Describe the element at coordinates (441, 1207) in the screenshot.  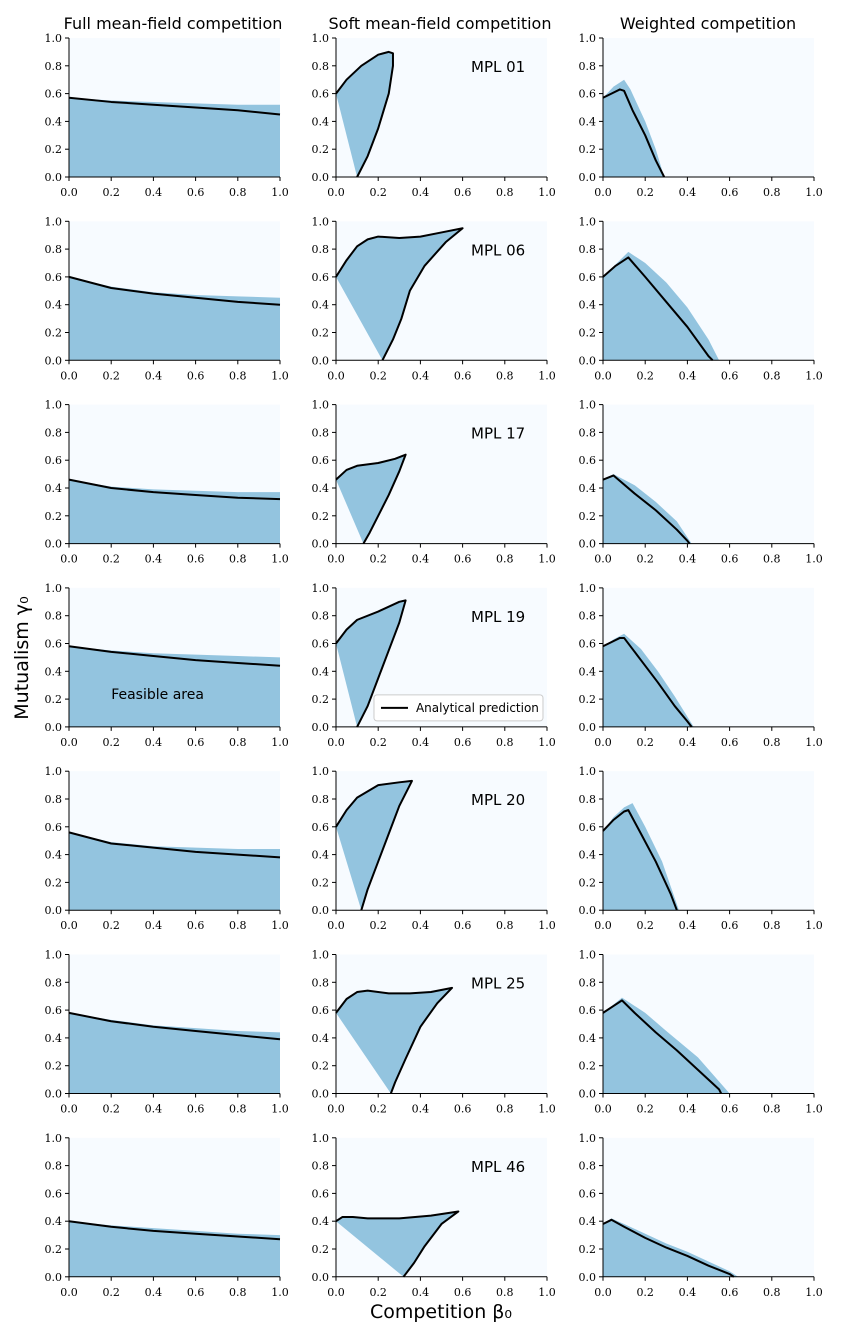
I see `plot-background` at that location.